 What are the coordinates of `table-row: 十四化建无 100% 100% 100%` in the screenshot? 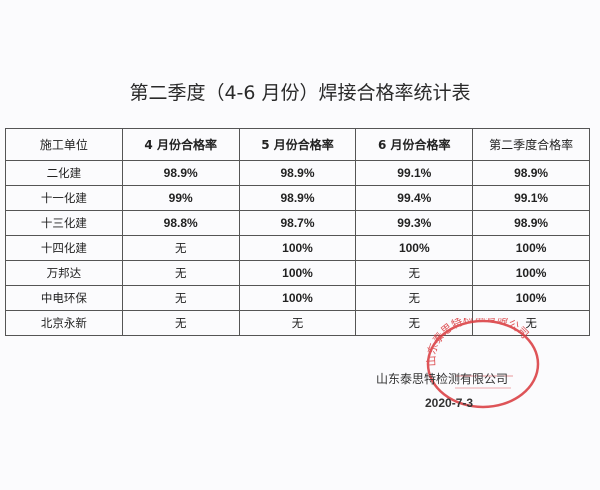 It's located at (297, 248).